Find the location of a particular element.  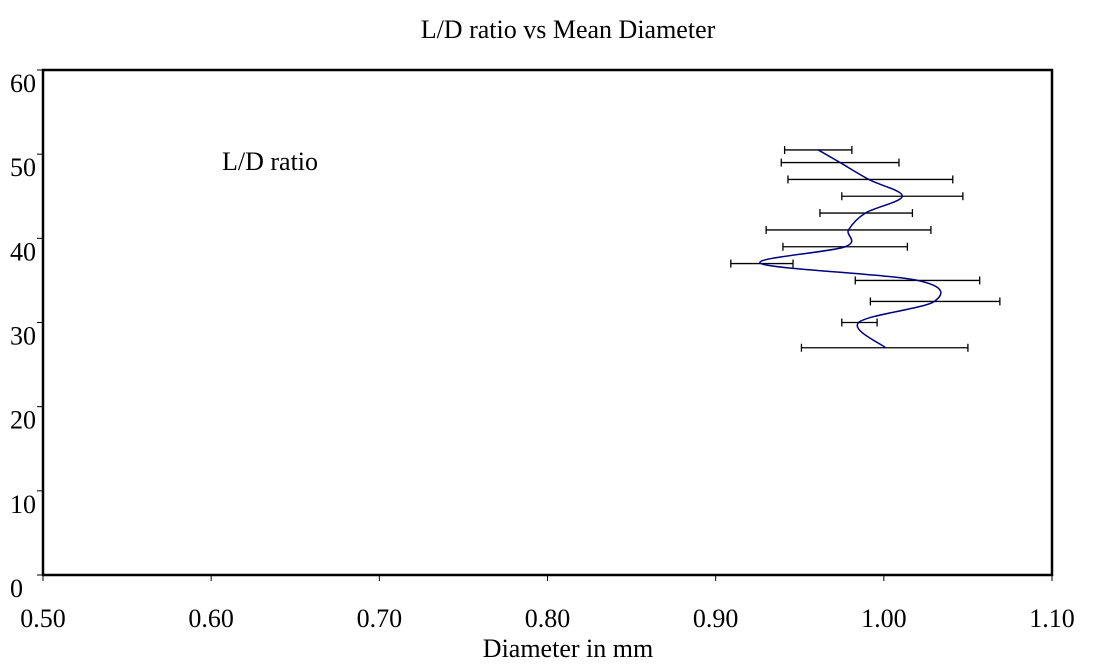

y-tick-label: 60 is located at coordinates (23, 83).